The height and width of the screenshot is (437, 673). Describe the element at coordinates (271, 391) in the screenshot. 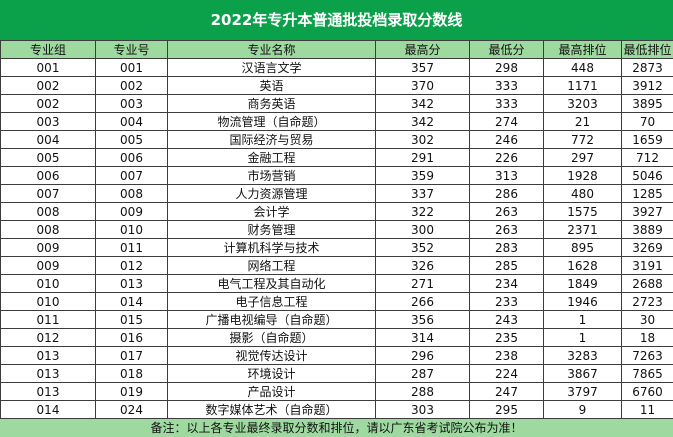

I see `cell-major-name: 产品设计` at that location.